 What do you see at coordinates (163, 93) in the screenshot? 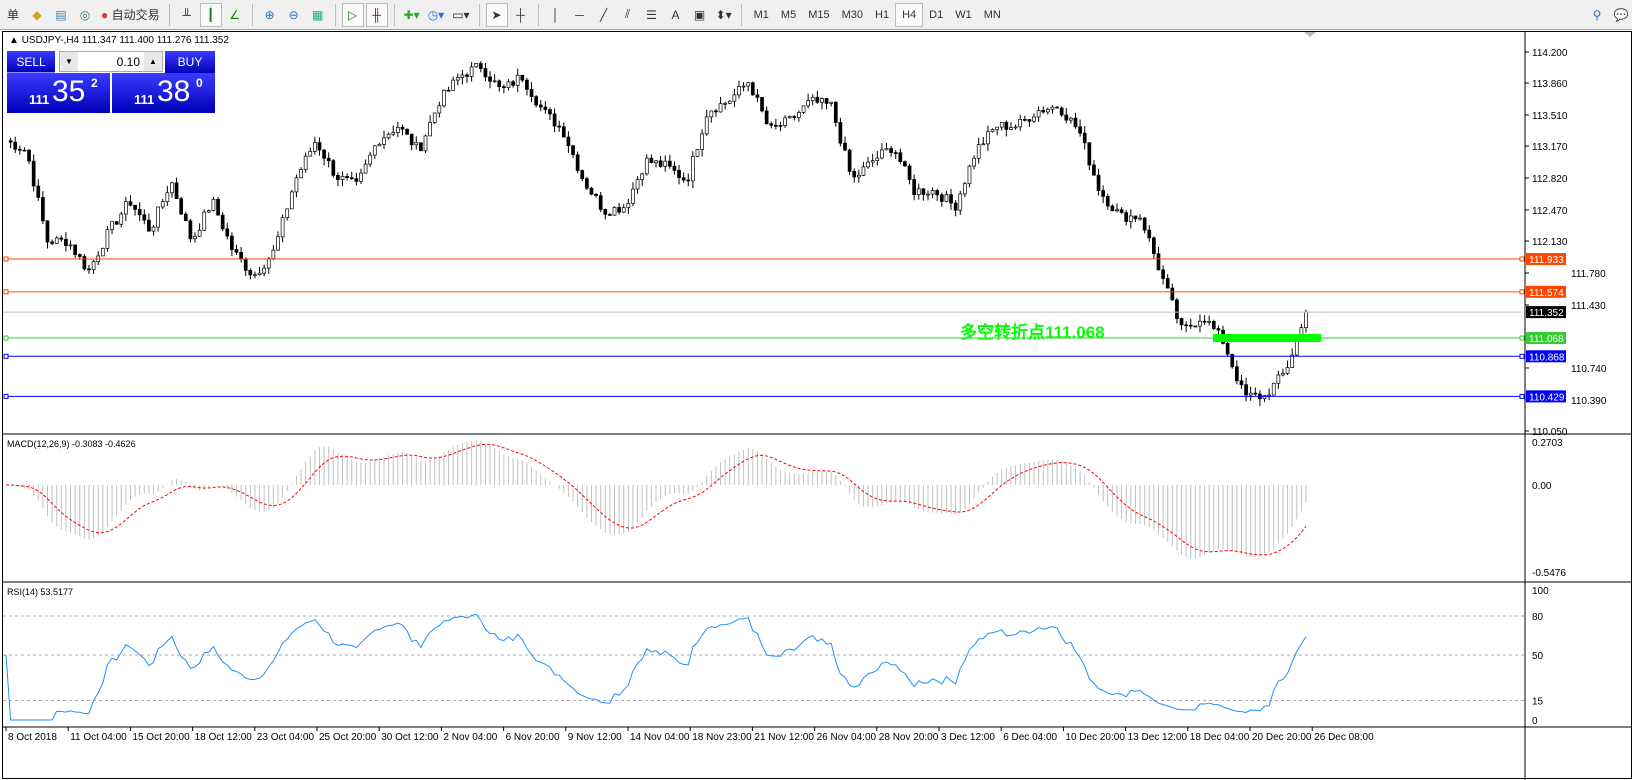
I see `buy-price: 111 38 0` at bounding box center [163, 93].